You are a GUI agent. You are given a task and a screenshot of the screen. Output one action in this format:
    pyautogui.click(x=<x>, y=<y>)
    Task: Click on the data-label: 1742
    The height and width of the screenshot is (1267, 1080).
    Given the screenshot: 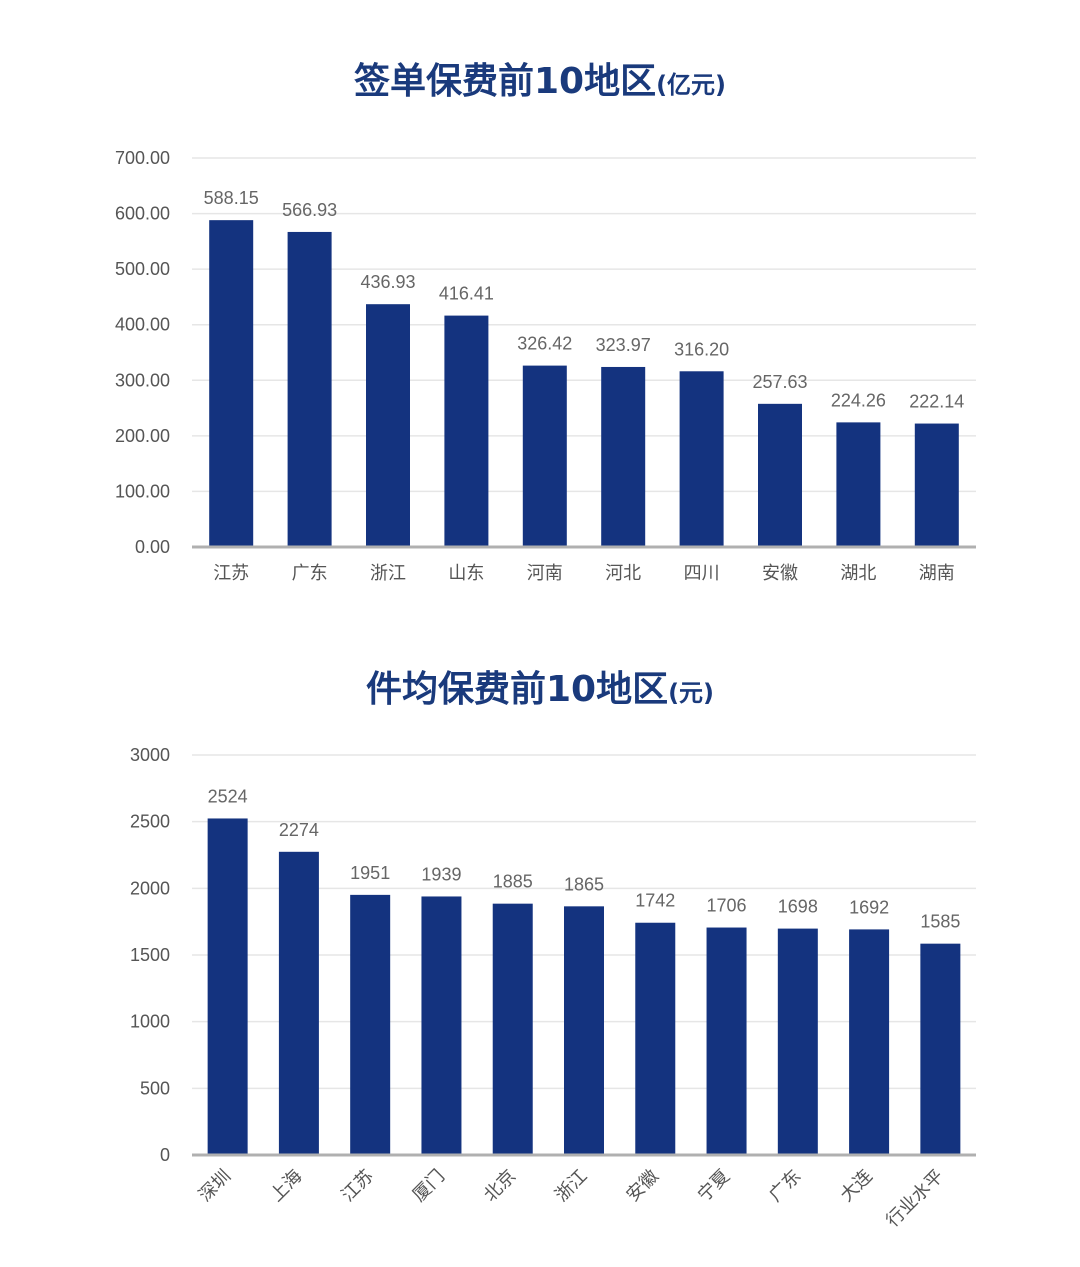 What is the action you would take?
    pyautogui.click(x=655, y=901)
    